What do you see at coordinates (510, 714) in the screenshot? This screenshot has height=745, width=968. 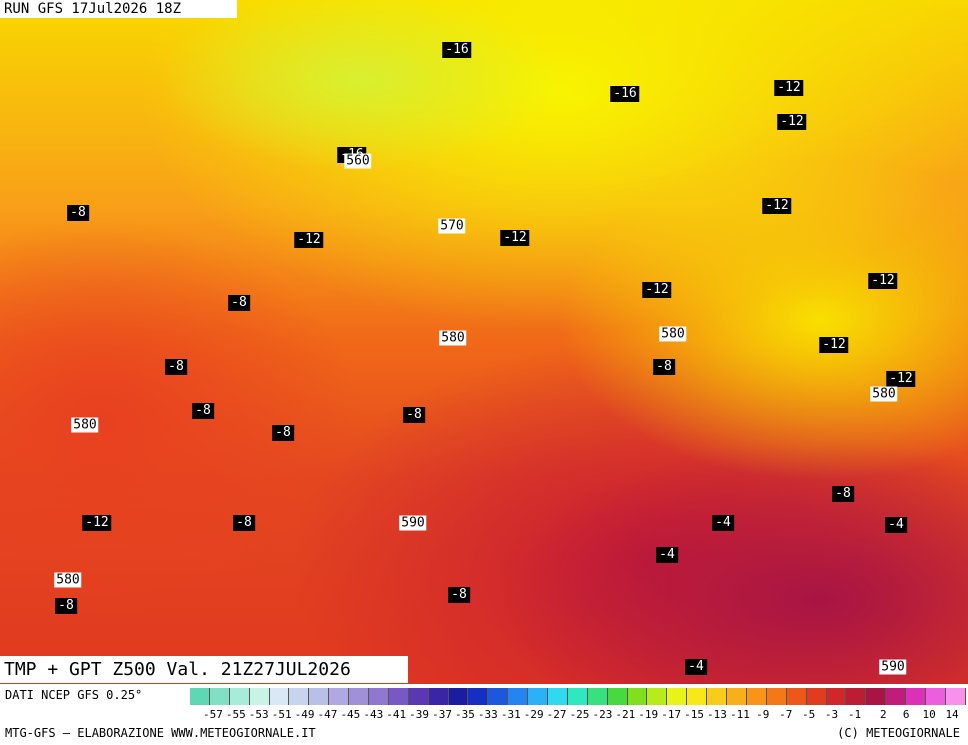 I see `colorbar-tick-label: -31` at bounding box center [510, 714].